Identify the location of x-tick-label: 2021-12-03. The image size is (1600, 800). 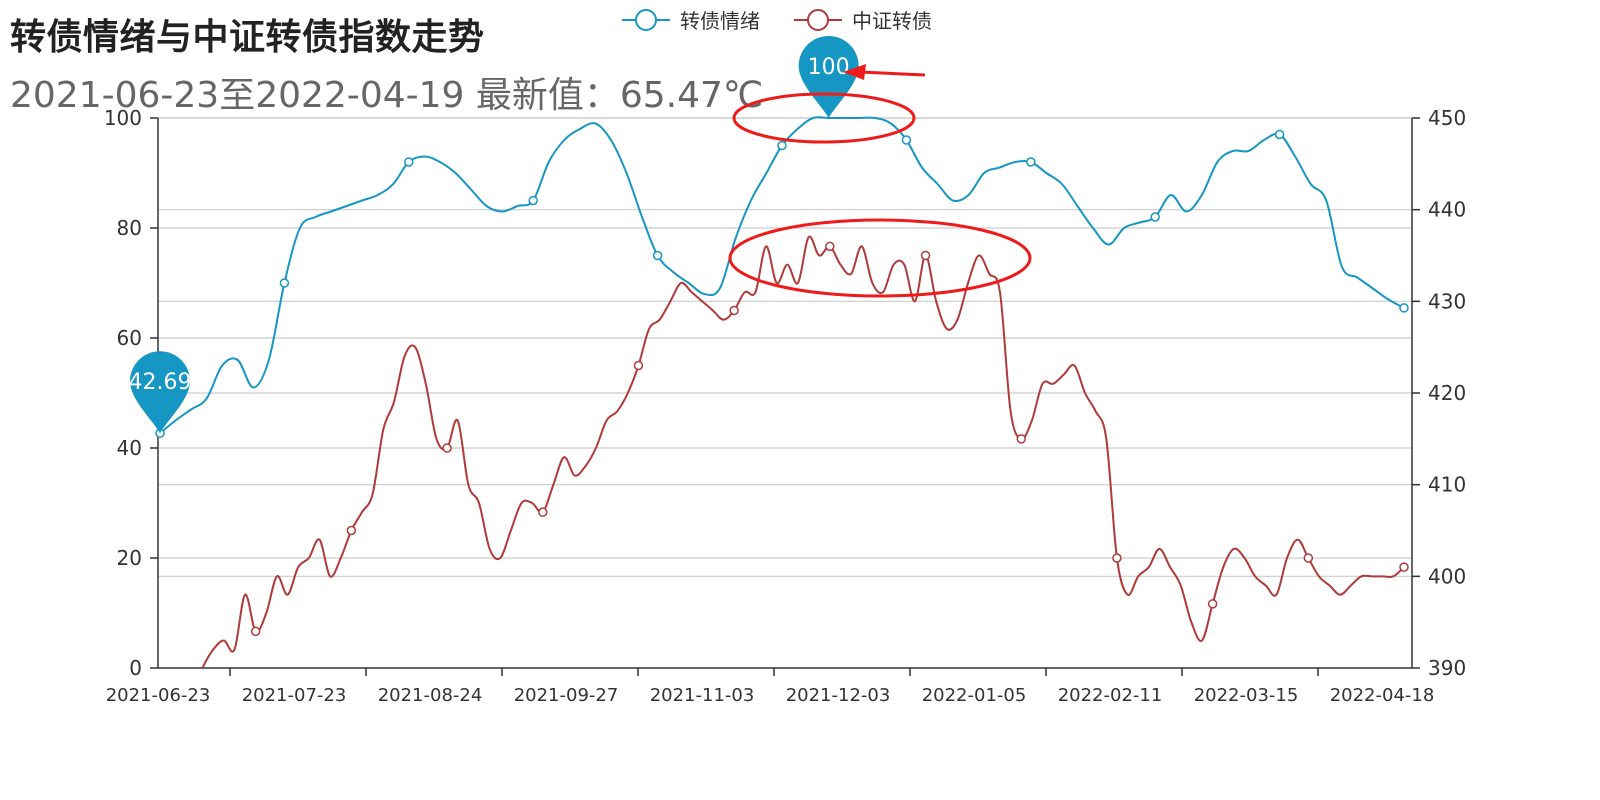
(838, 695).